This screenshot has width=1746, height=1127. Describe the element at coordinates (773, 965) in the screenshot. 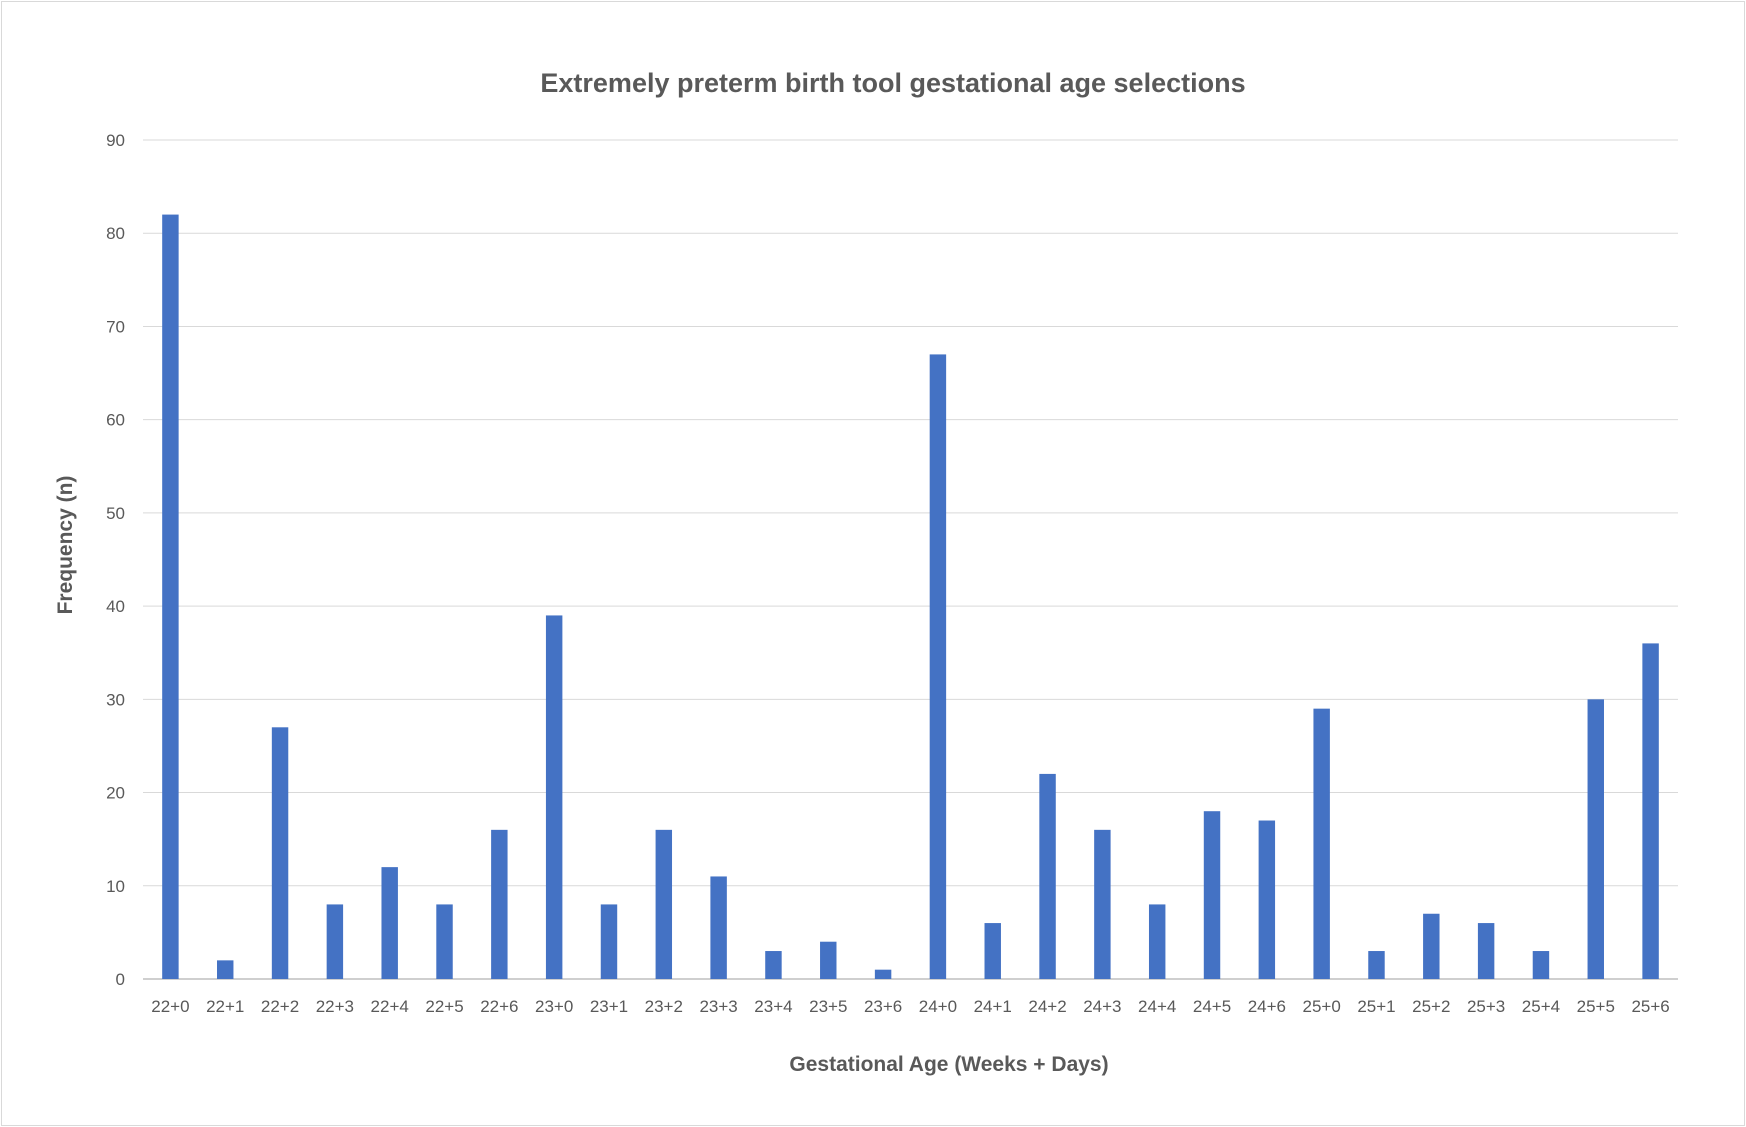

I see `bar-23+4` at that location.